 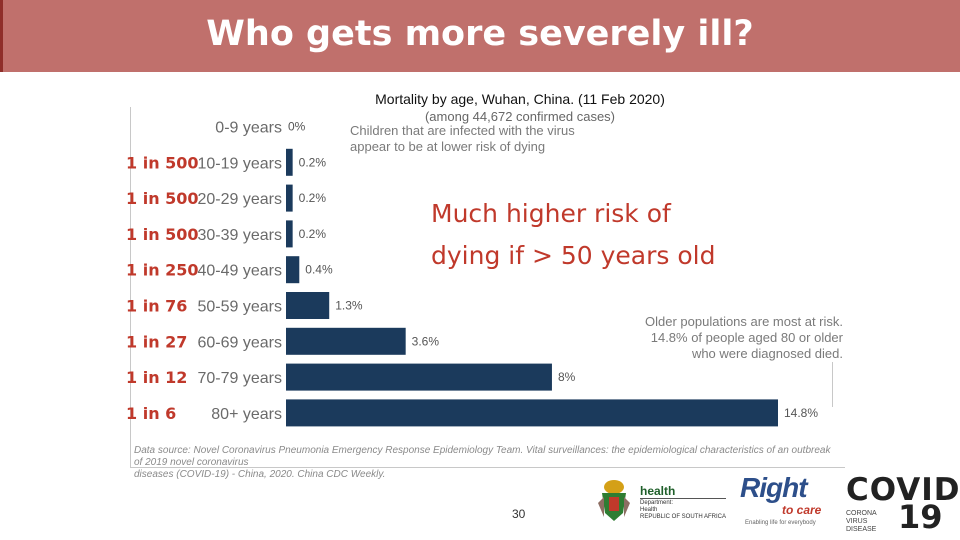 What do you see at coordinates (903, 490) in the screenshot?
I see `covid-logo-word: COVID` at bounding box center [903, 490].